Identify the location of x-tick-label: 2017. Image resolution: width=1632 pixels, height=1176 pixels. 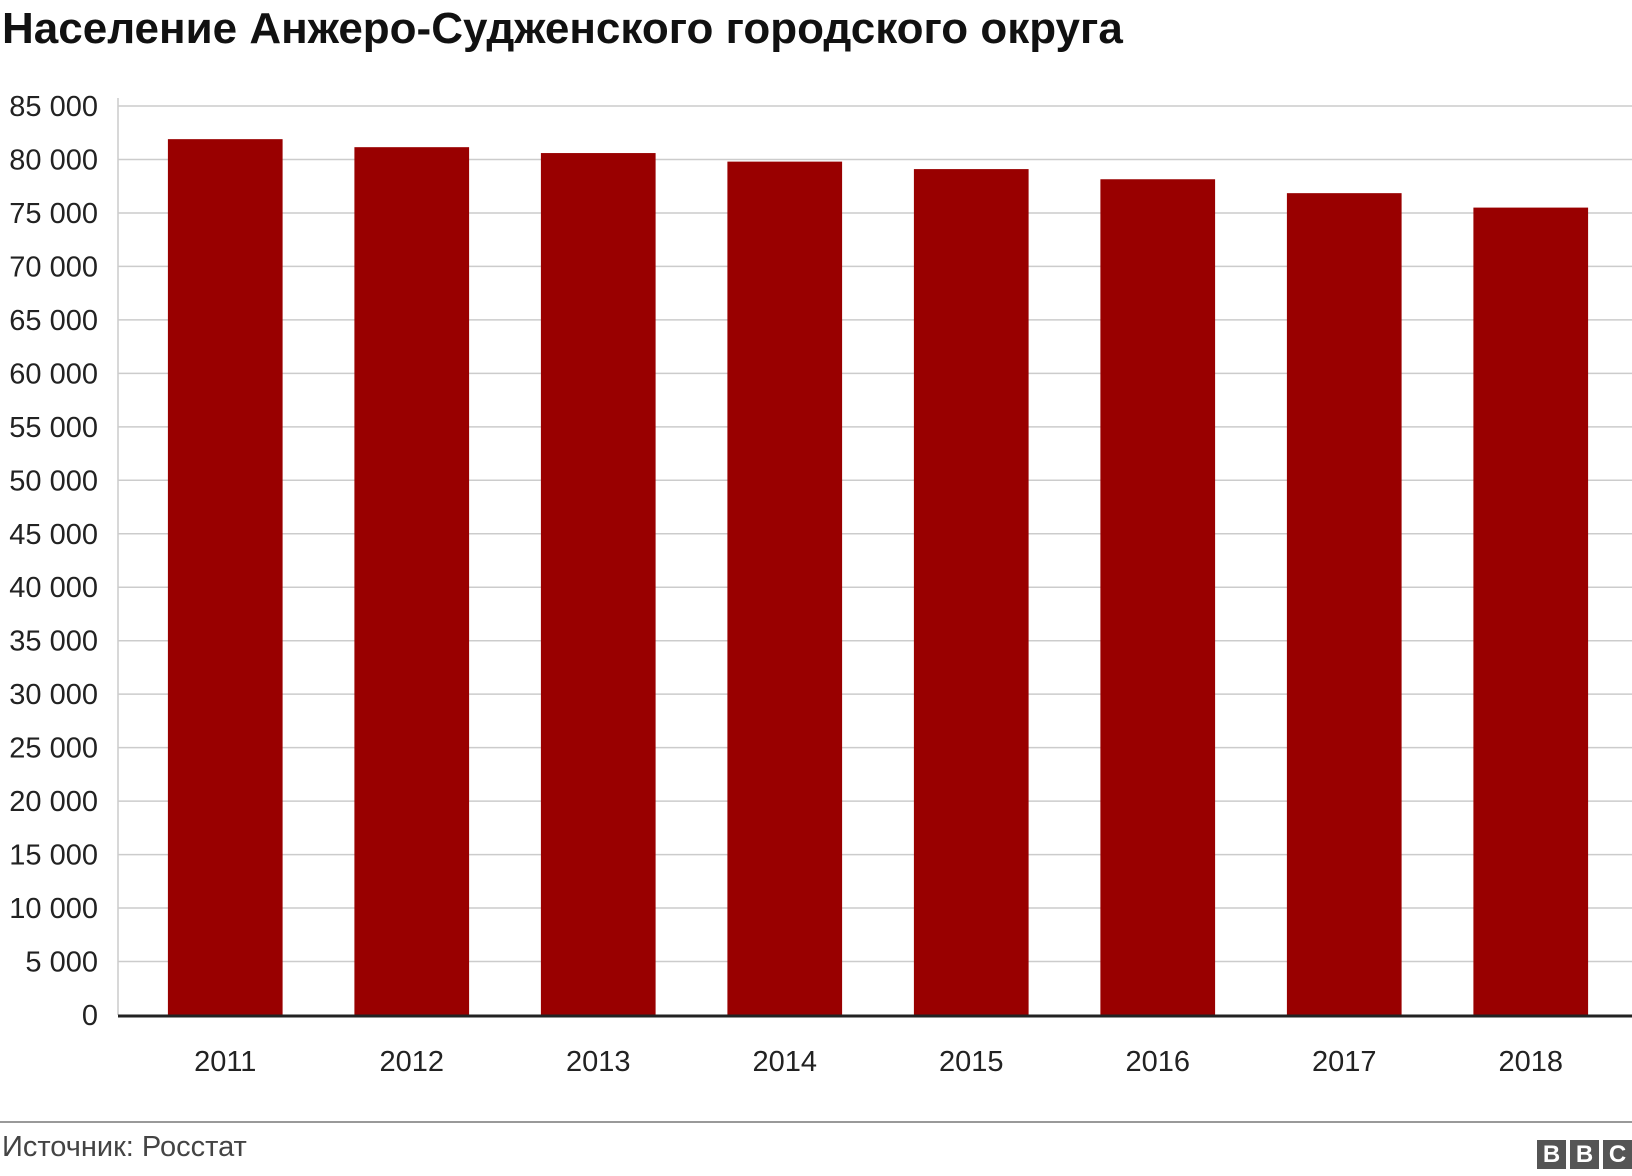
(1344, 1062).